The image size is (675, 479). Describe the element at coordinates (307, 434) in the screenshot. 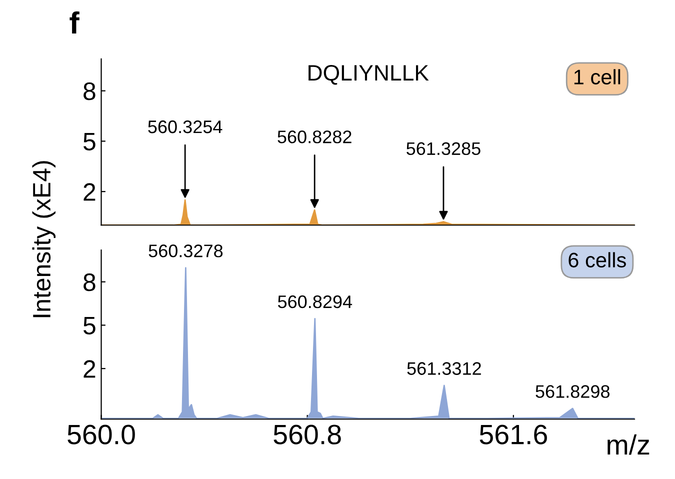

I see `x-tick-label: 560.8` at that location.